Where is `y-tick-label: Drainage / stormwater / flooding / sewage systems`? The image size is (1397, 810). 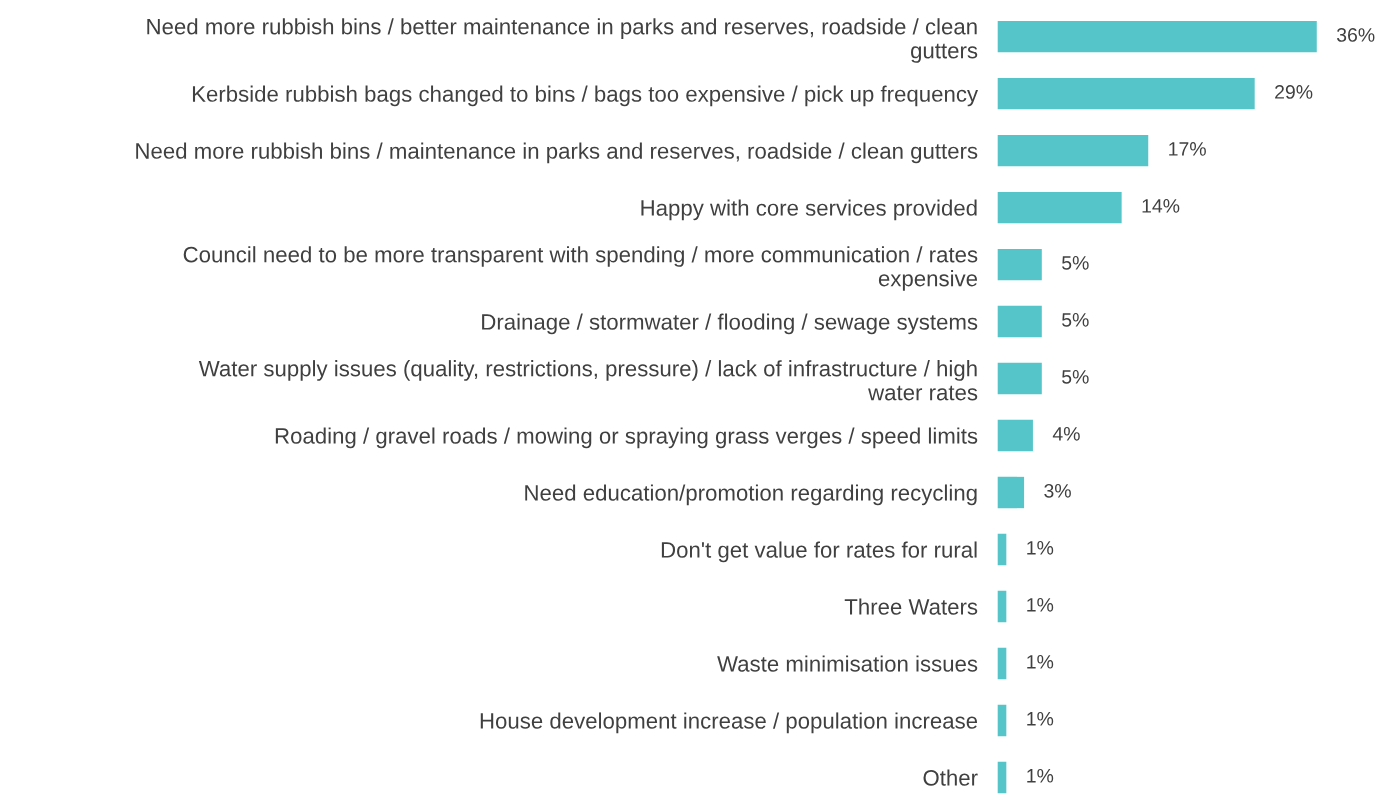 y-tick-label: Drainage / stormwater / flooding / sewage systems is located at coordinates (730, 324).